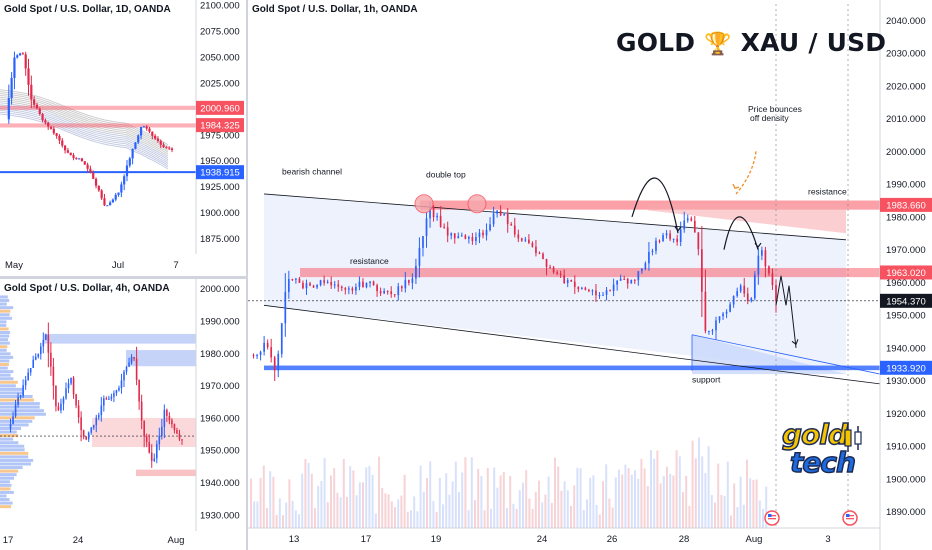 This screenshot has height=550, width=932. Describe the element at coordinates (220, 239) in the screenshot. I see `daily-y-tick: 1875.000` at that location.